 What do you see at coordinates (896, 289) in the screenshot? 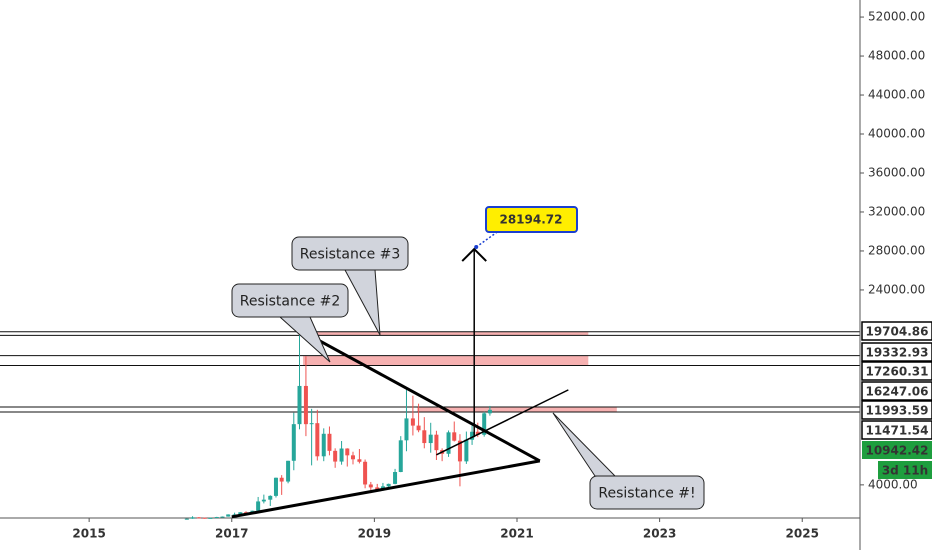
I see `y-tick-label: 24000.00` at bounding box center [896, 289].